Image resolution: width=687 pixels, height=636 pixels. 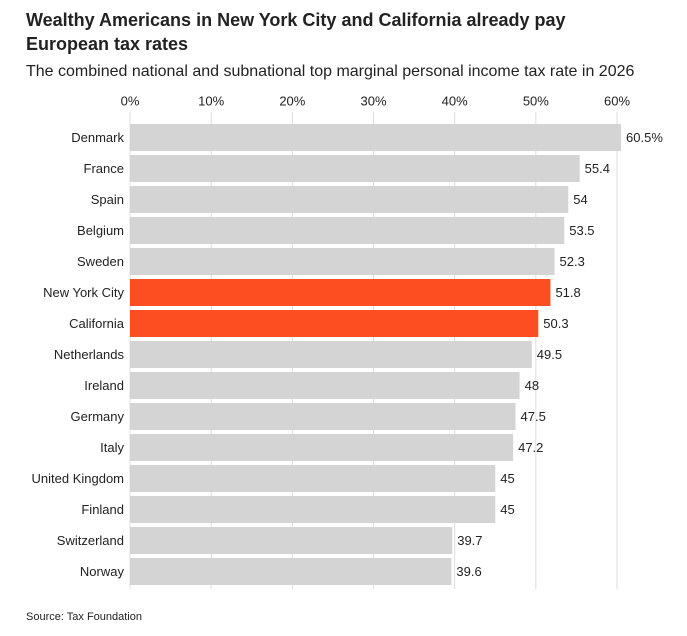 What do you see at coordinates (104, 168) in the screenshot?
I see `y-tick-label: France` at bounding box center [104, 168].